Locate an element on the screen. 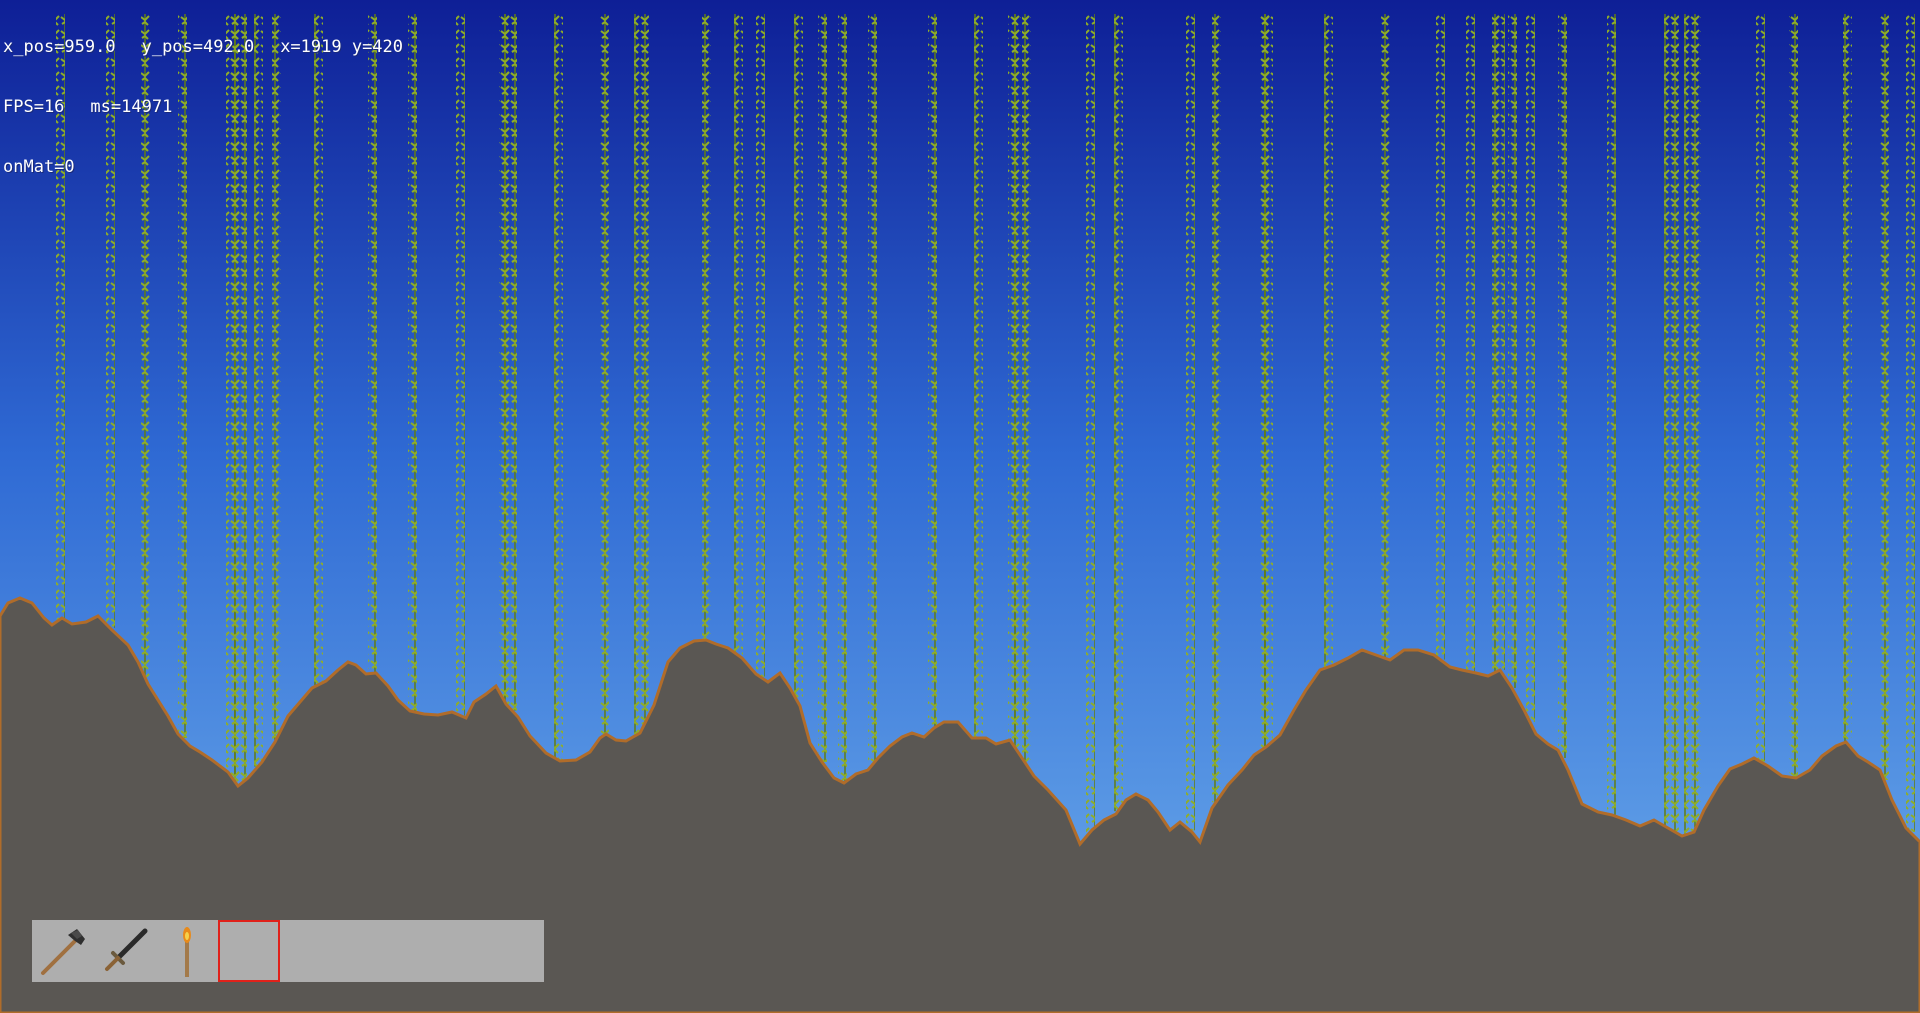 Image resolution: width=1920 pixels, height=1013 pixels. torch-icon is located at coordinates (187, 952).